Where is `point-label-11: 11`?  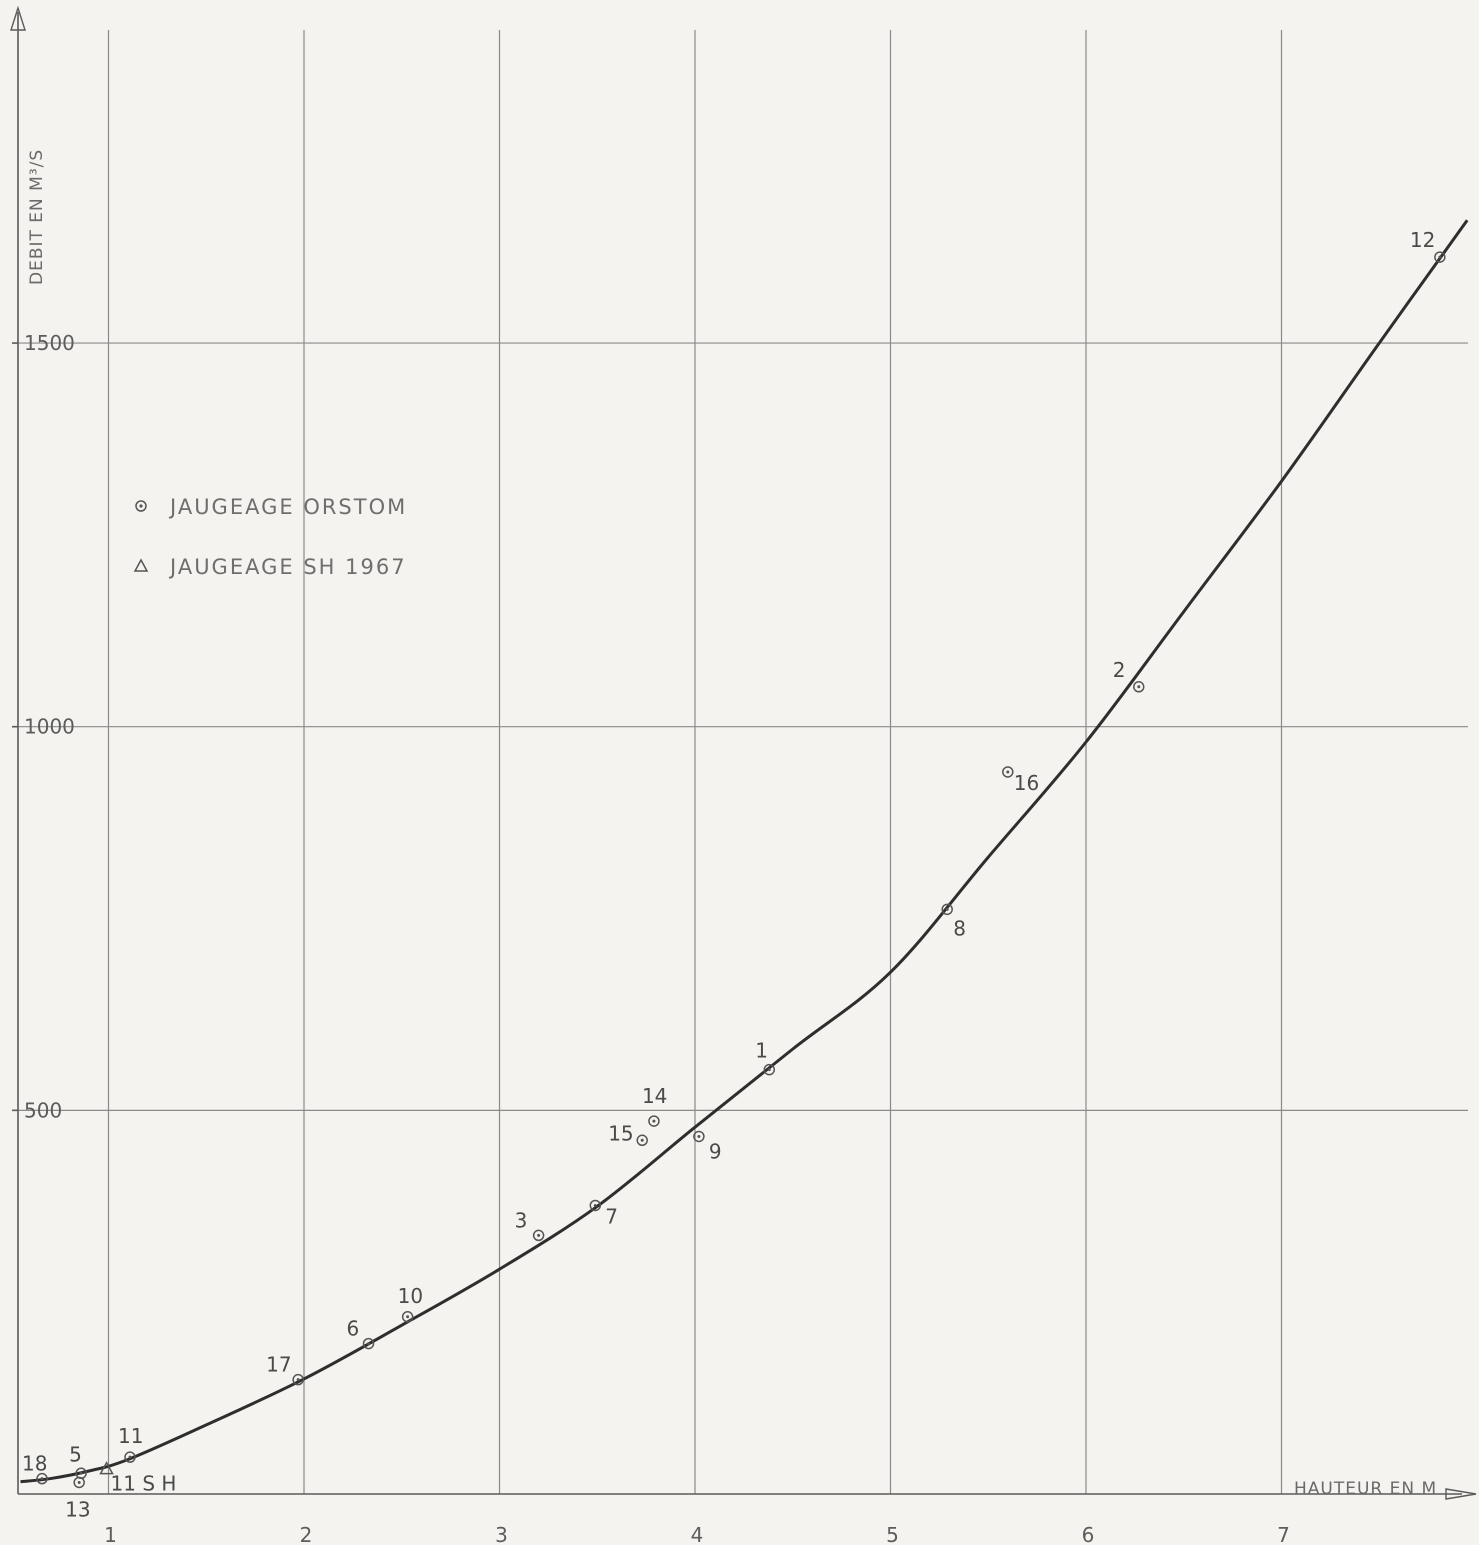
point-label-11: 11 is located at coordinates (130, 1436).